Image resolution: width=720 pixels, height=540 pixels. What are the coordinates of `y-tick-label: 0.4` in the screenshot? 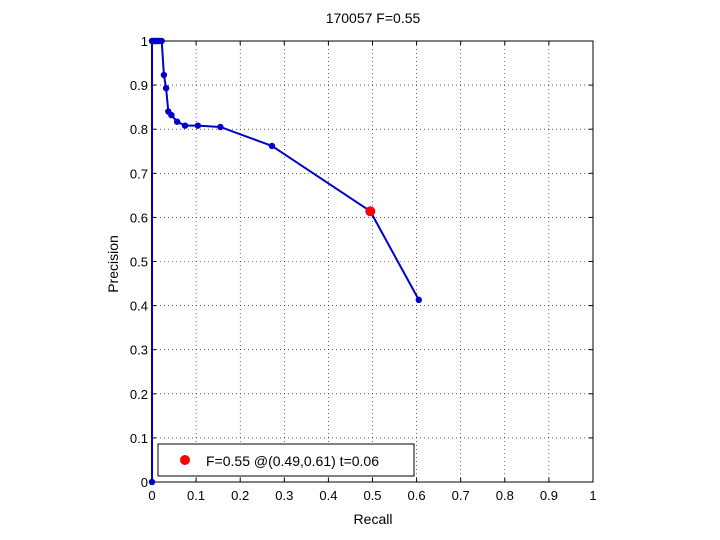 It's located at (139, 306).